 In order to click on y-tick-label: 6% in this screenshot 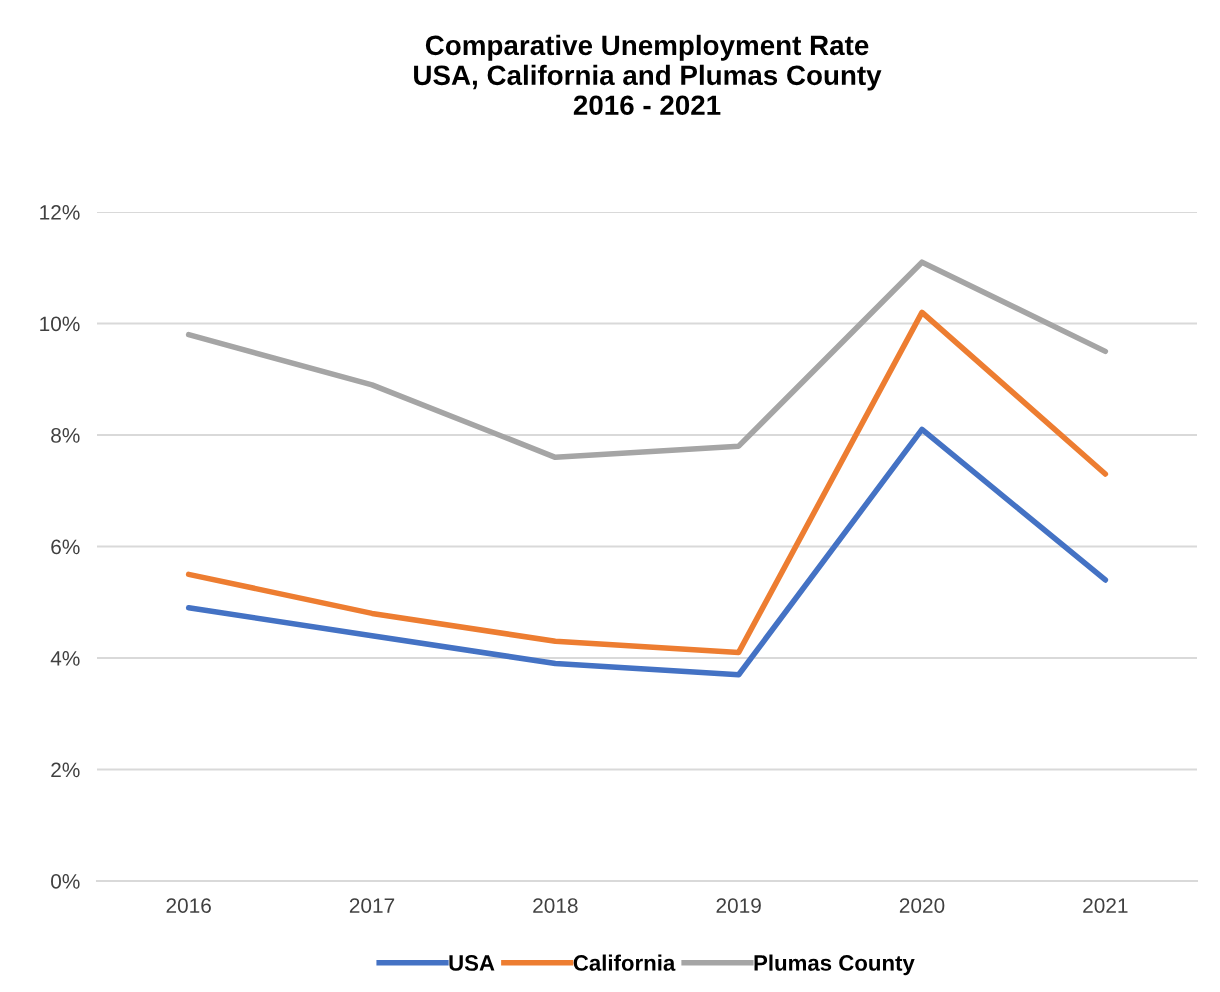, I will do `click(65, 547)`.